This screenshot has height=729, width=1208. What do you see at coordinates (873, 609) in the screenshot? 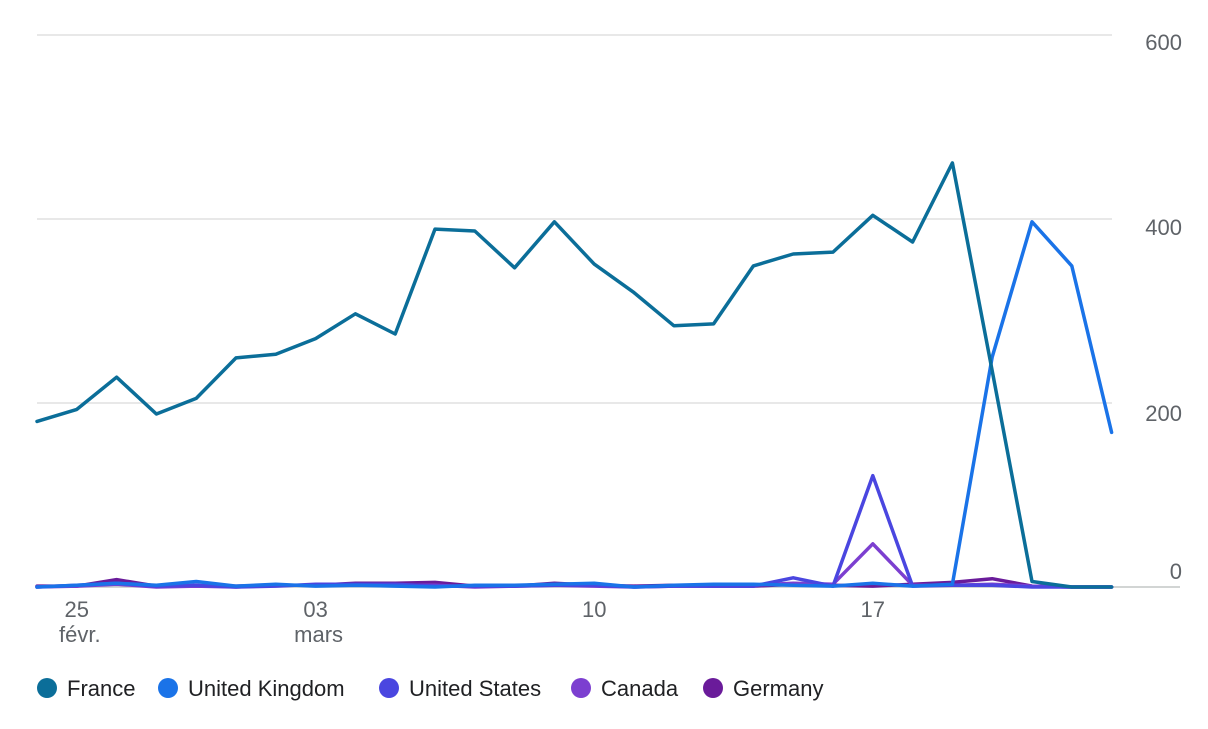
I see `x-tick-label: 17` at bounding box center [873, 609].